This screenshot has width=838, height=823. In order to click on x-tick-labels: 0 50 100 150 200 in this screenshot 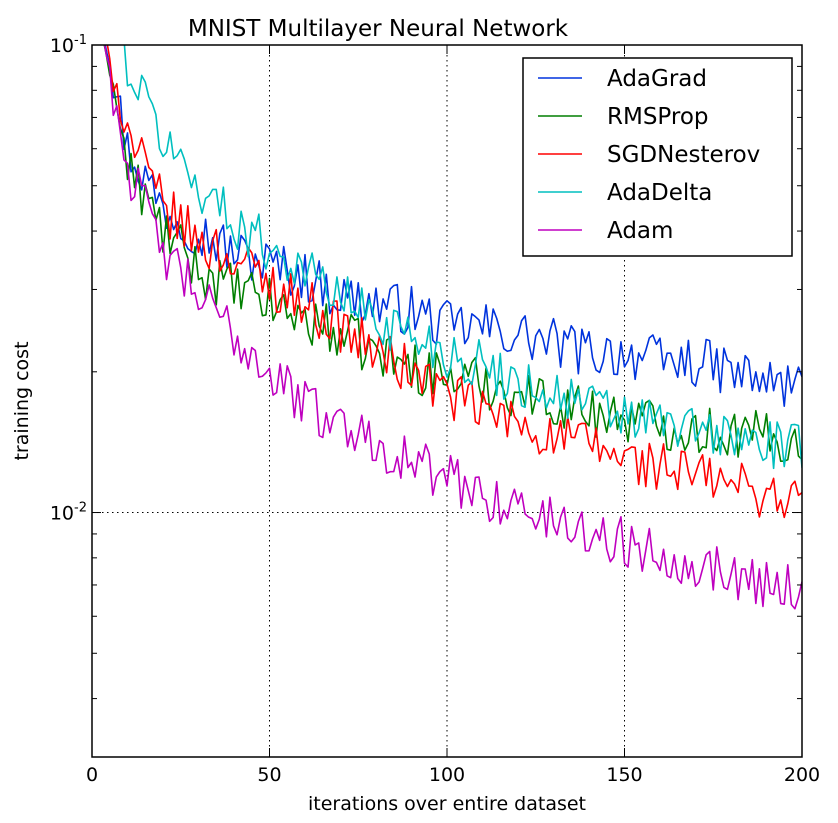, I will do `click(453, 775)`.